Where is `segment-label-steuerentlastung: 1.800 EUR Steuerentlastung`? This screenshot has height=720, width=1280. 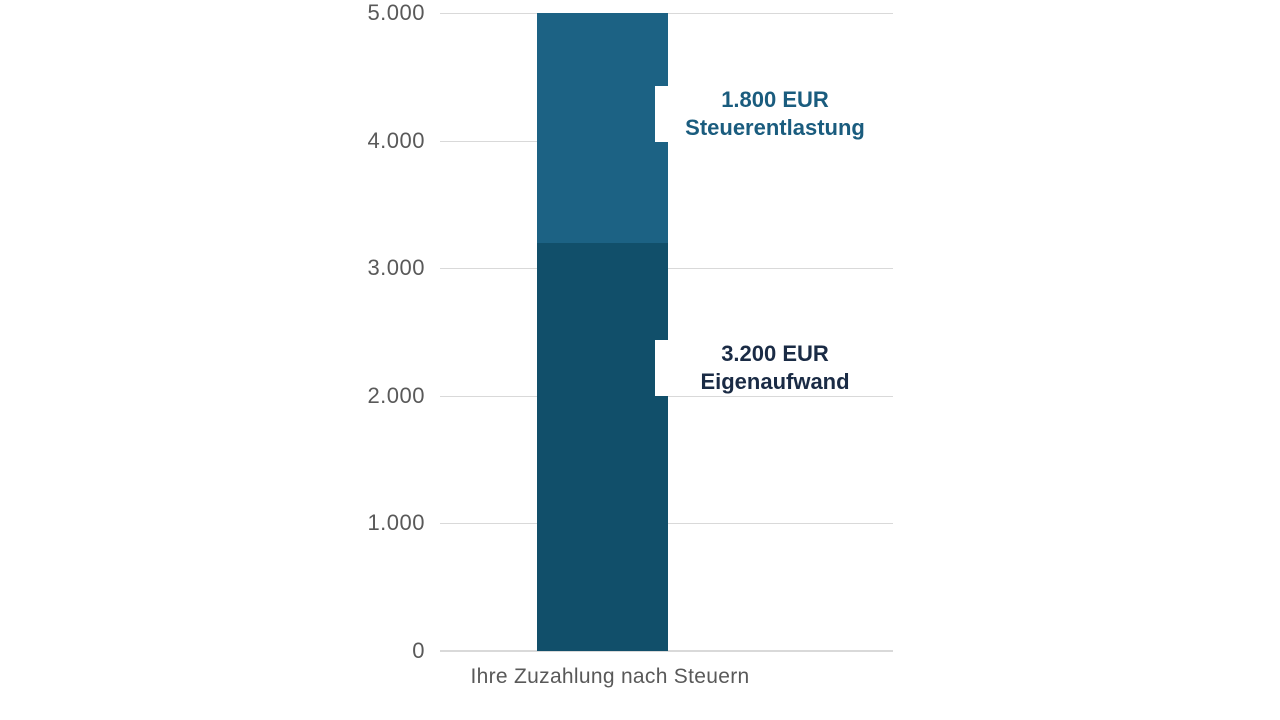
segment-label-steuerentlastung: 1.800 EUR Steuerentlastung is located at coordinates (775, 113).